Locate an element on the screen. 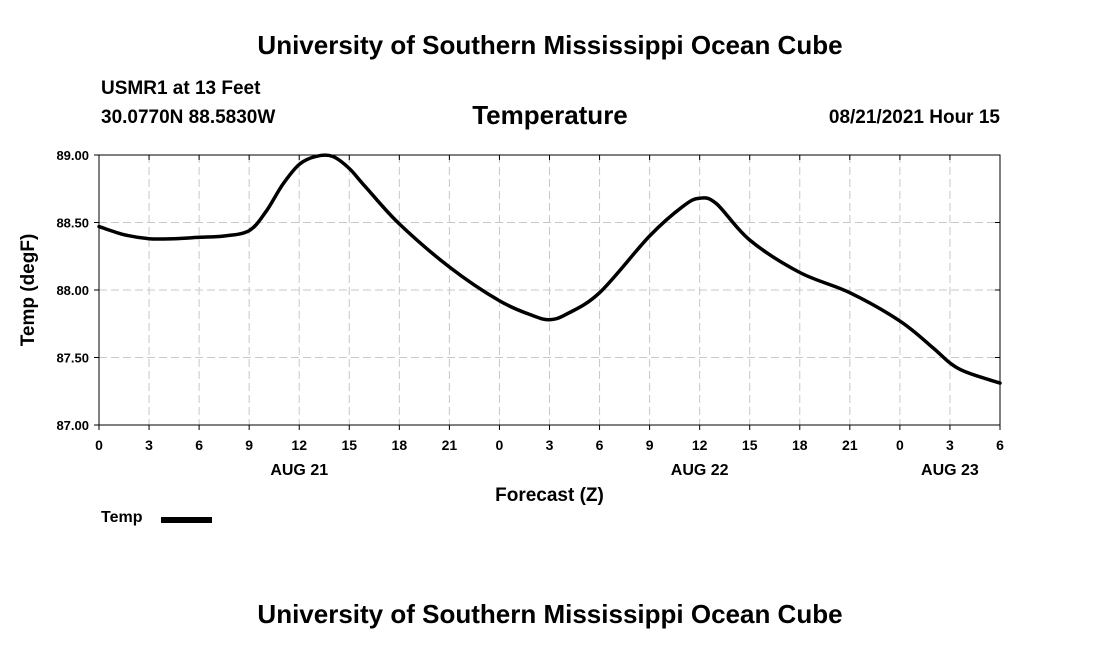 This screenshot has width=1100, height=650. y-axis-label: Temp (degF) is located at coordinates (28, 290).